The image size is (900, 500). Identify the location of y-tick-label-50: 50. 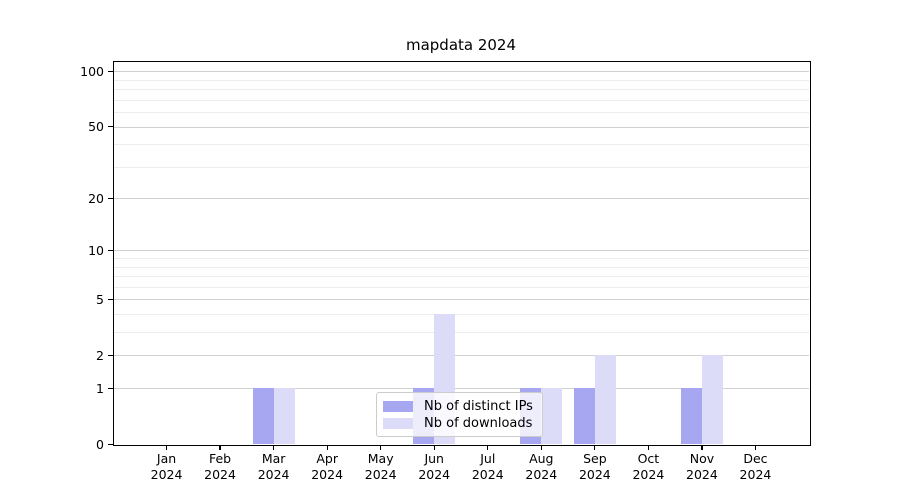
(96, 127).